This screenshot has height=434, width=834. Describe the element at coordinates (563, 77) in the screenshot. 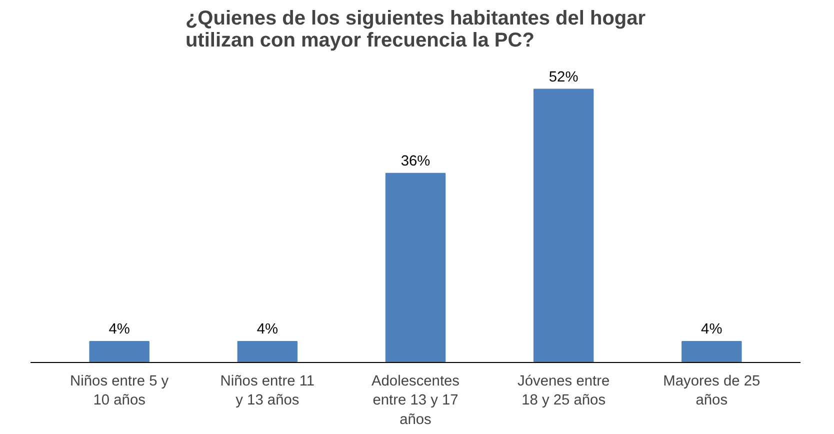

I see `data-label: 52%` at that location.